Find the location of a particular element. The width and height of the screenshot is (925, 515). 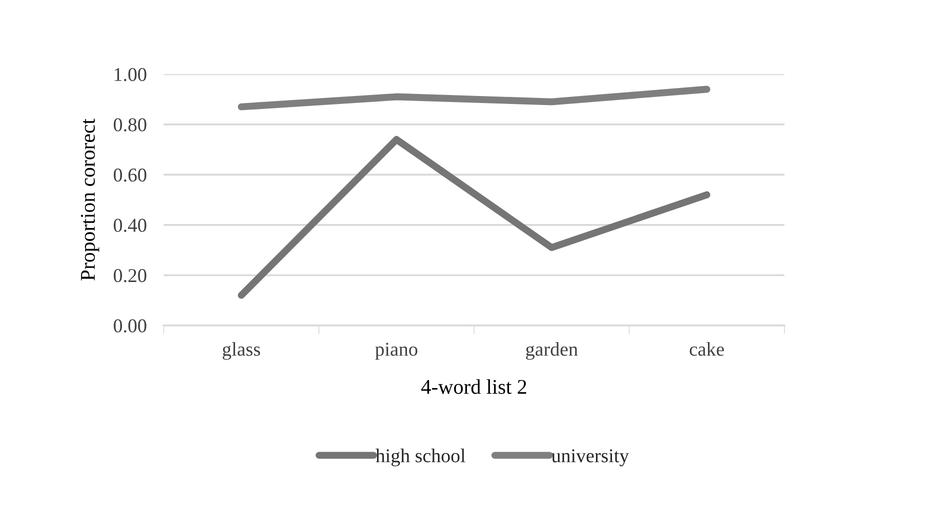

y-tick-label: 0.80 is located at coordinates (130, 125).